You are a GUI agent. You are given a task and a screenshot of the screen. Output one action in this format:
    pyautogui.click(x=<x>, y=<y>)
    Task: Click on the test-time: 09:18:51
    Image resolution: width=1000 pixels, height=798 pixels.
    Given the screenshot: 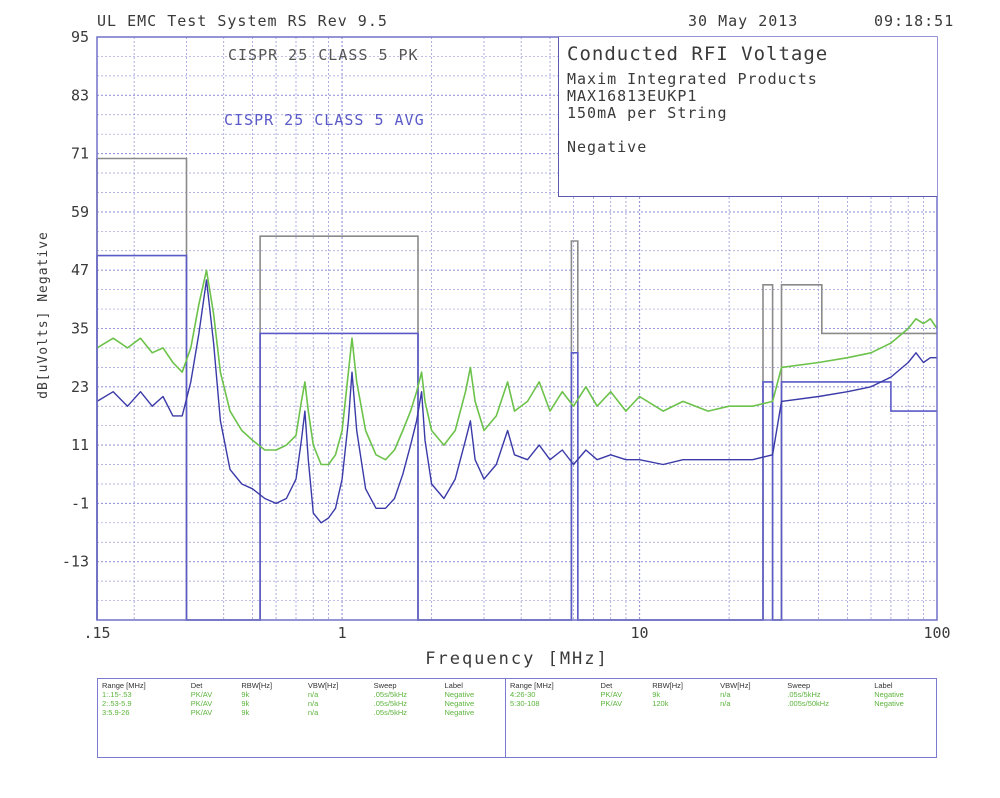 What is the action you would take?
    pyautogui.click(x=914, y=21)
    